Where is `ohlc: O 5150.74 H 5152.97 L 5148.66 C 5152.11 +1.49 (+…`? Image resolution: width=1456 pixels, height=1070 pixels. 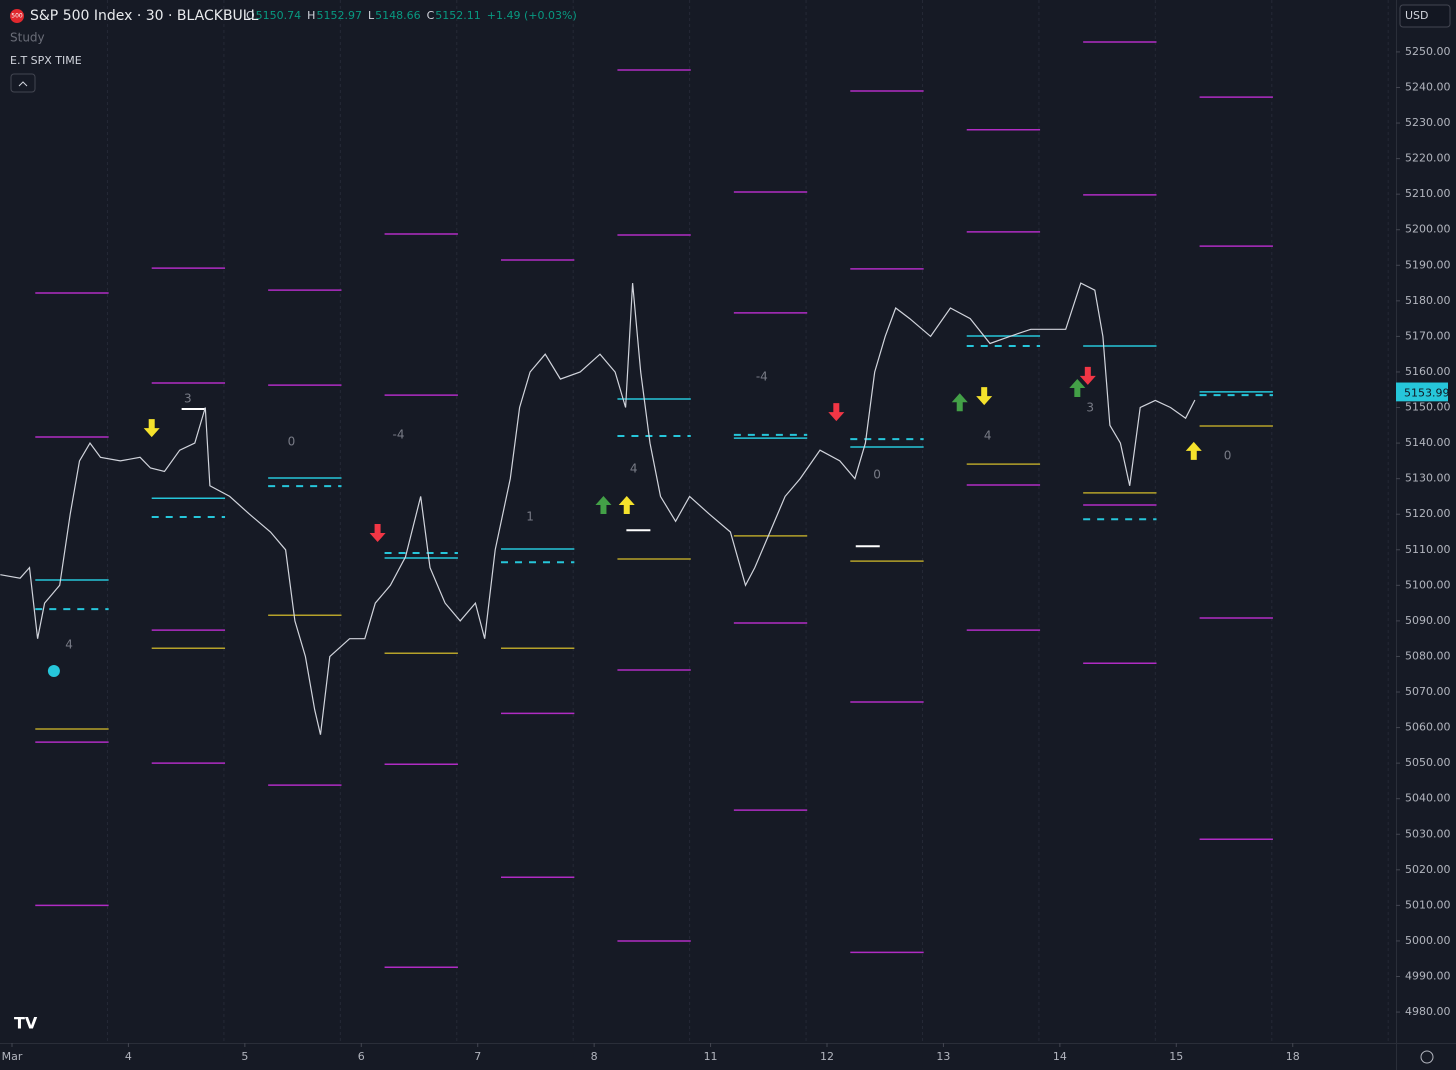 ohlc: O 5150.74 H 5152.97 L 5148.66 C 5152.11 +1.49 (+… is located at coordinates (411, 15).